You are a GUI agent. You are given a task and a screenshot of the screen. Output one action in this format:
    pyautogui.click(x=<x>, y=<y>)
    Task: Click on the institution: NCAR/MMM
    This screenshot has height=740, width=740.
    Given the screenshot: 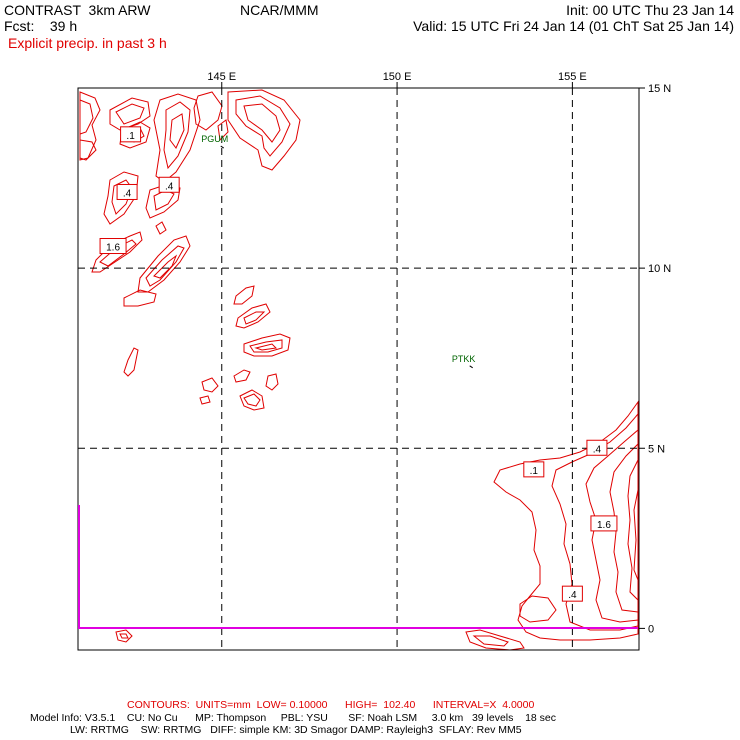 What is the action you would take?
    pyautogui.click(x=279, y=10)
    